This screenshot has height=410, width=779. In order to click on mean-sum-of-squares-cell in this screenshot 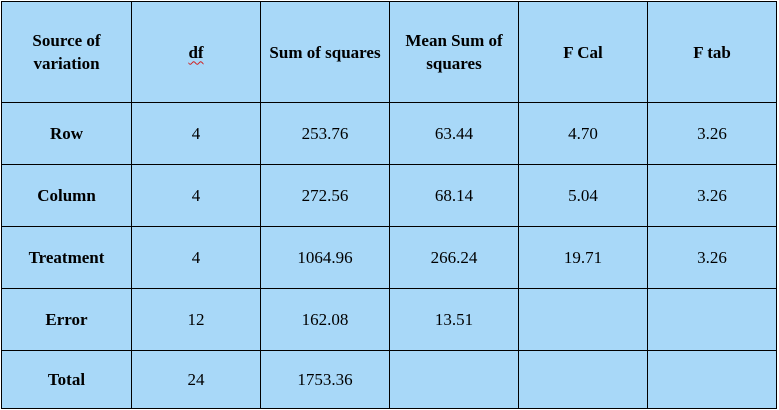, I will do `click(454, 379)`.